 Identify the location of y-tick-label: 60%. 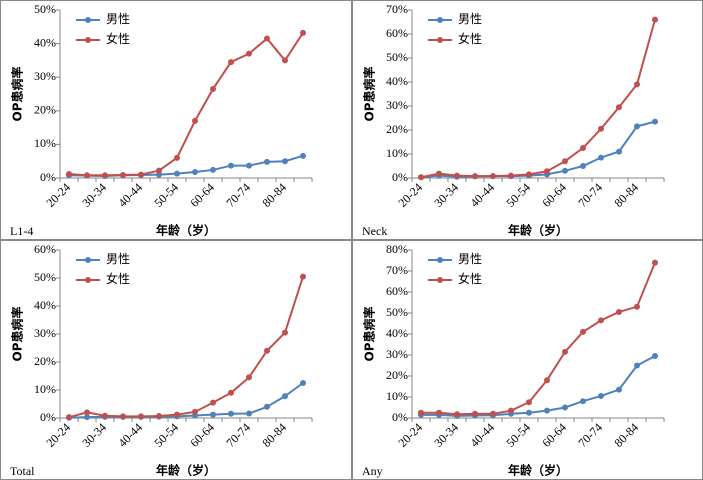
(397, 291).